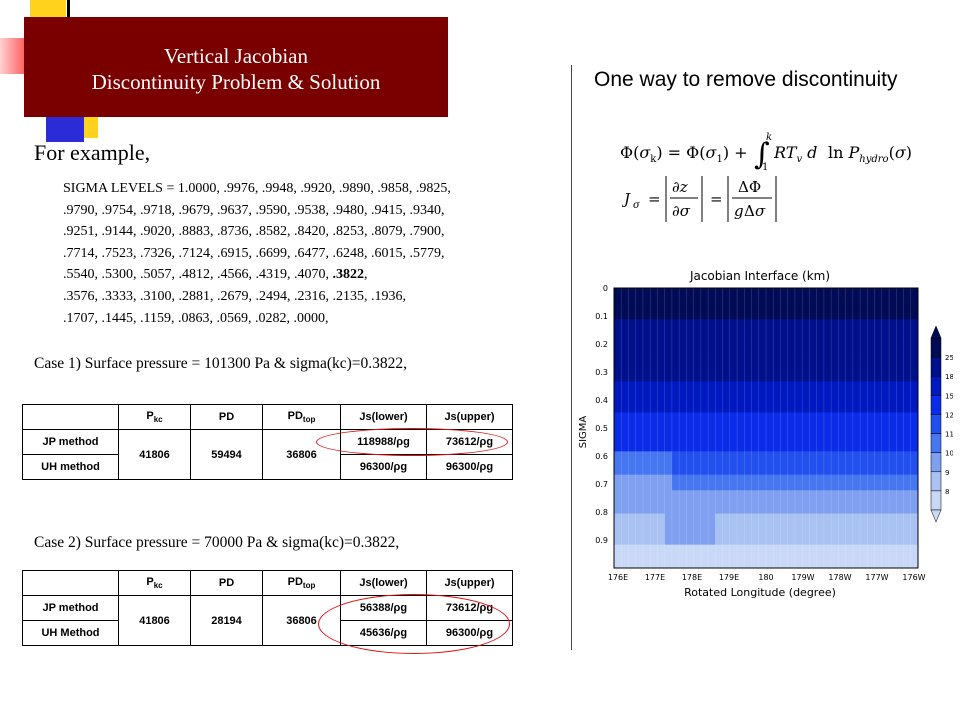 This screenshot has height=720, width=960. I want to click on svg-text: σ, so click(637, 205).